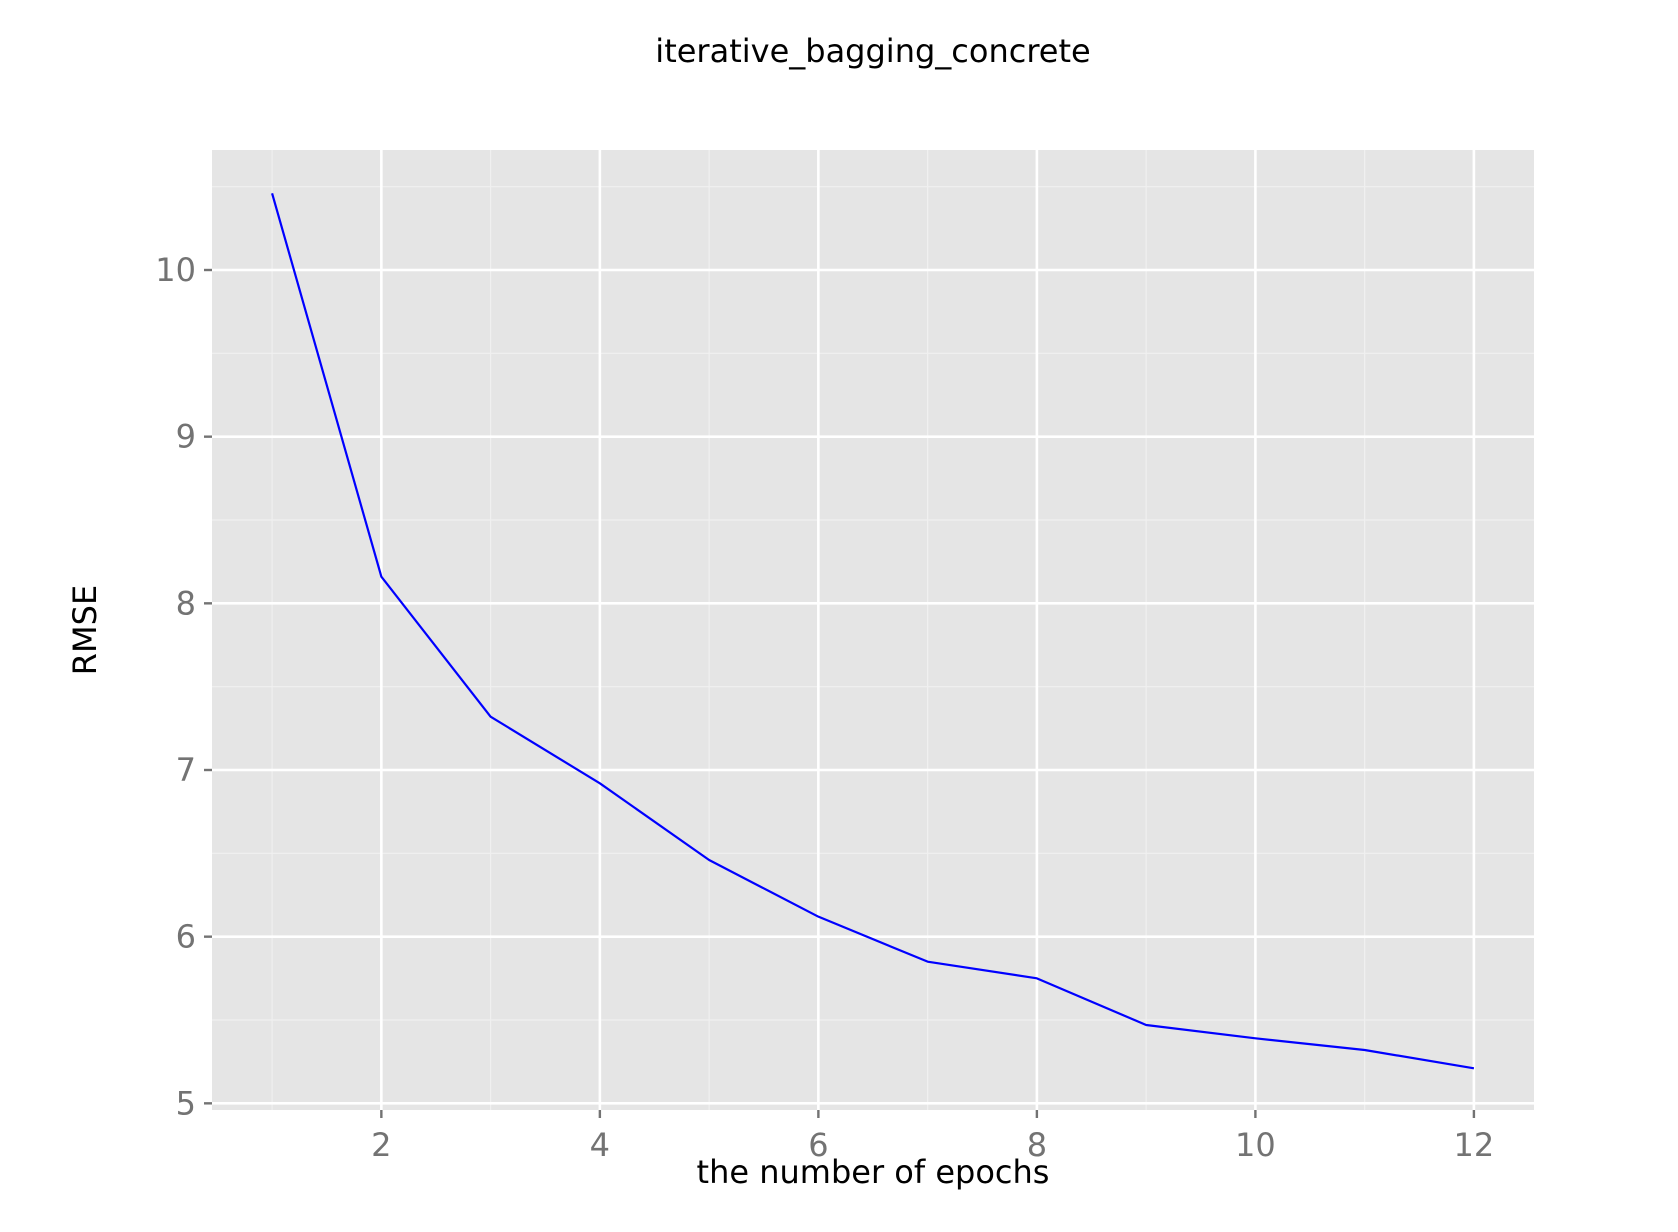 The width and height of the screenshot is (1678, 1232). What do you see at coordinates (600, 1145) in the screenshot?
I see `x-tick-label: 4` at bounding box center [600, 1145].